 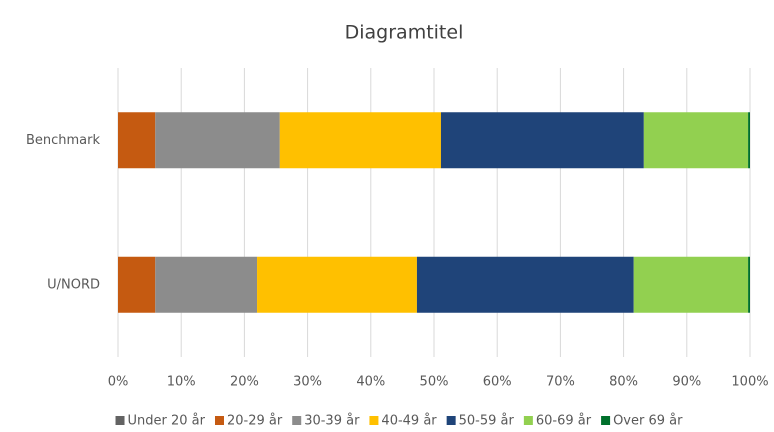 What do you see at coordinates (181, 382) in the screenshot?
I see `x-tick-label: 10%` at bounding box center [181, 382].